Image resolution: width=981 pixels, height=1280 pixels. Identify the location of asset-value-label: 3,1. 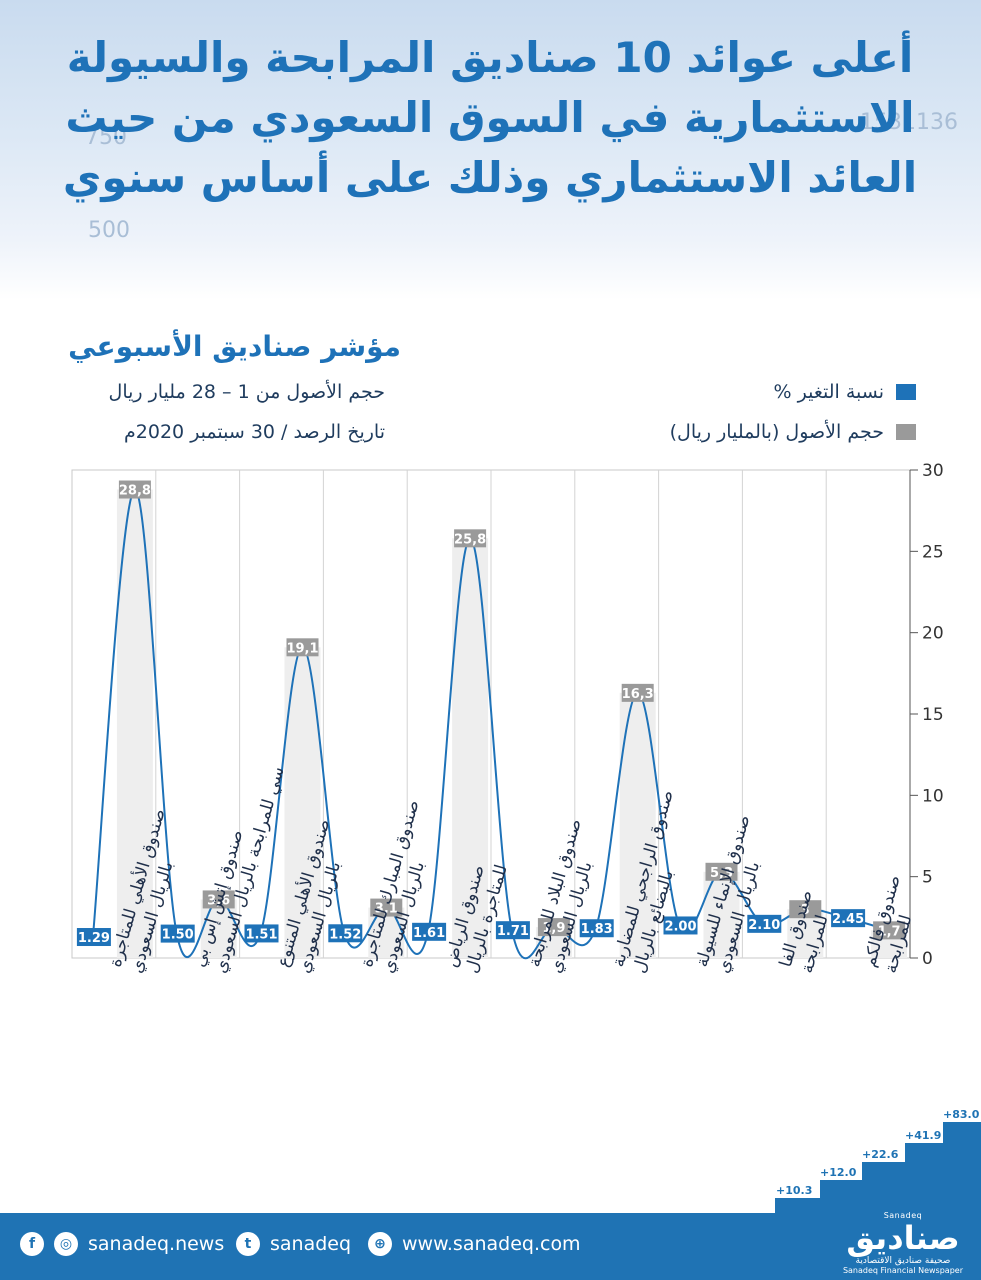
(386, 909).